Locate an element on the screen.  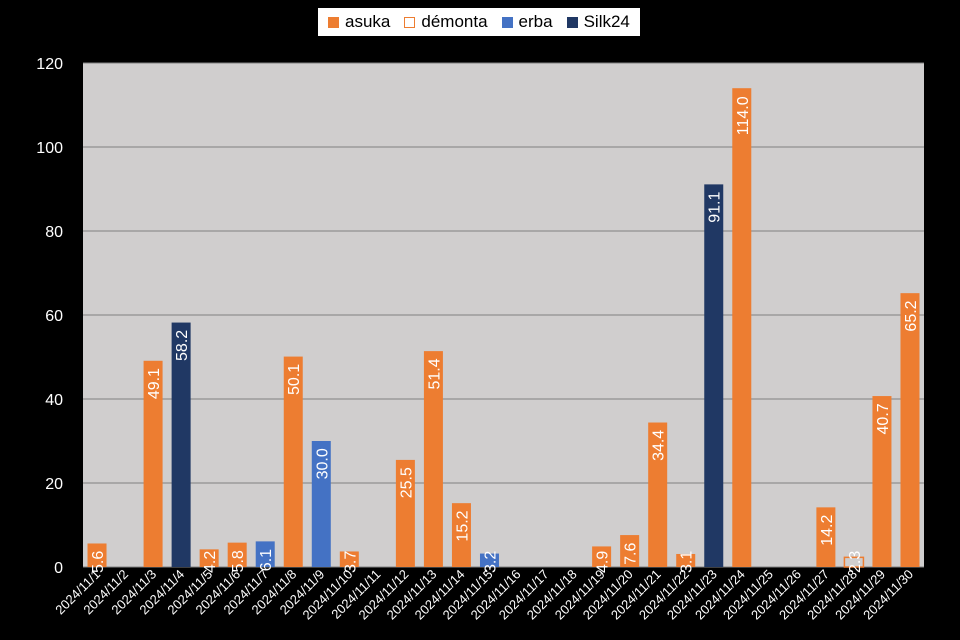
data-label: 58.2 is located at coordinates (182, 345).